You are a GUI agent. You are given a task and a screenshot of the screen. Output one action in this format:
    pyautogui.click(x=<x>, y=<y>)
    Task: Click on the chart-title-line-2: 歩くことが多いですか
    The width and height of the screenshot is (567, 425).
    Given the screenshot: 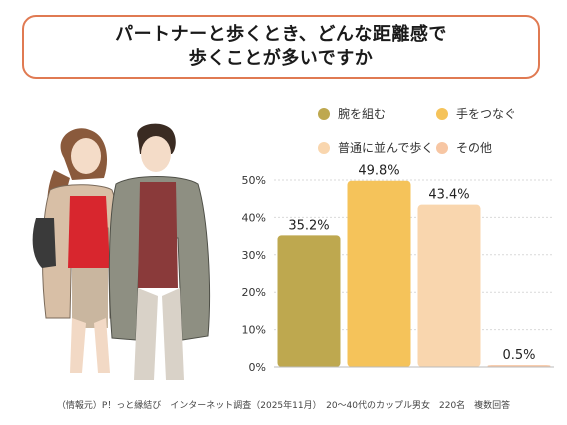 What is the action you would take?
    pyautogui.click(x=281, y=58)
    